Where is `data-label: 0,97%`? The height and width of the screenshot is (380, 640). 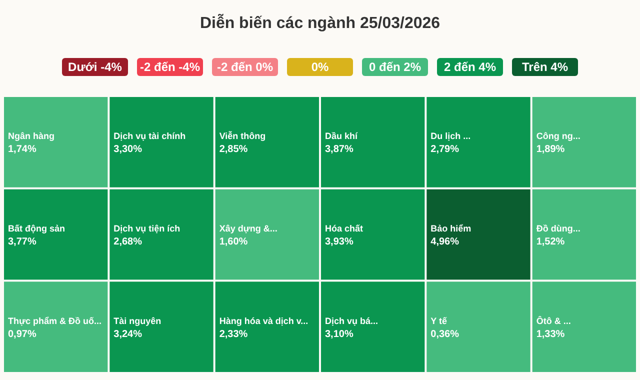 data-label: 0,97% is located at coordinates (22, 334).